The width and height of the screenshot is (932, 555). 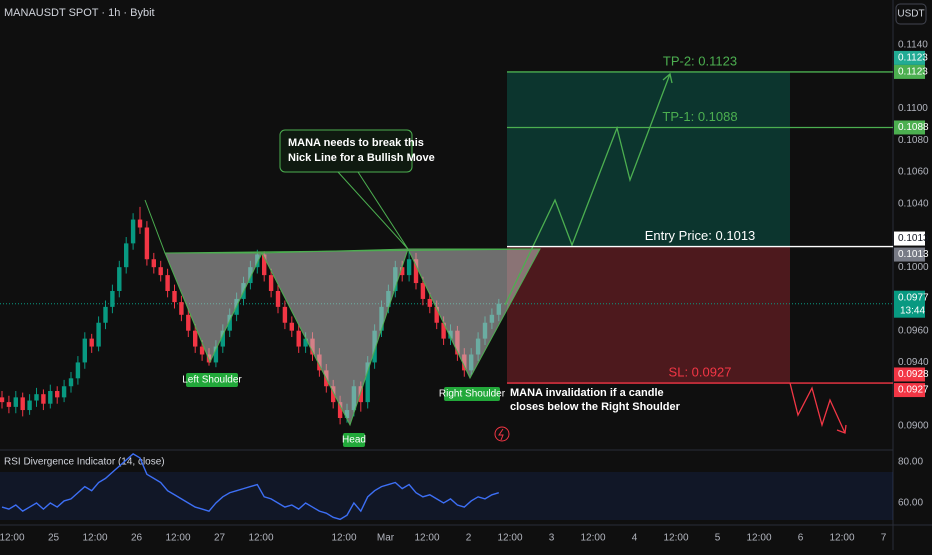 I want to click on rsi-title: RSI Divergence Indicator (14, close), so click(x=84, y=462).